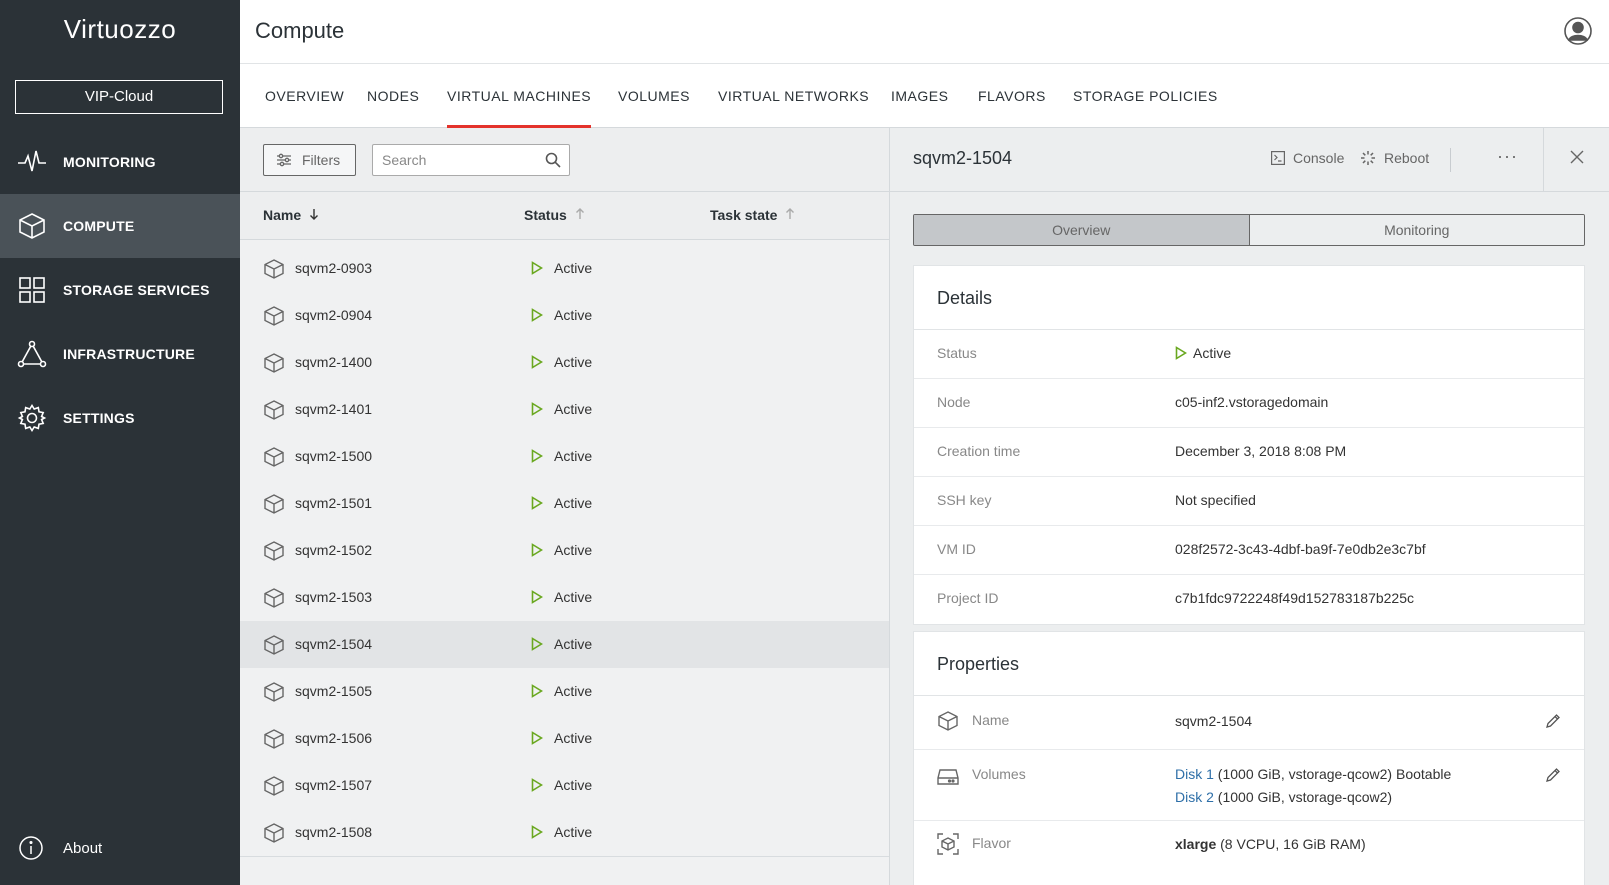  I want to click on sidebar-item-label: STORAGE SERVICES, so click(136, 290).